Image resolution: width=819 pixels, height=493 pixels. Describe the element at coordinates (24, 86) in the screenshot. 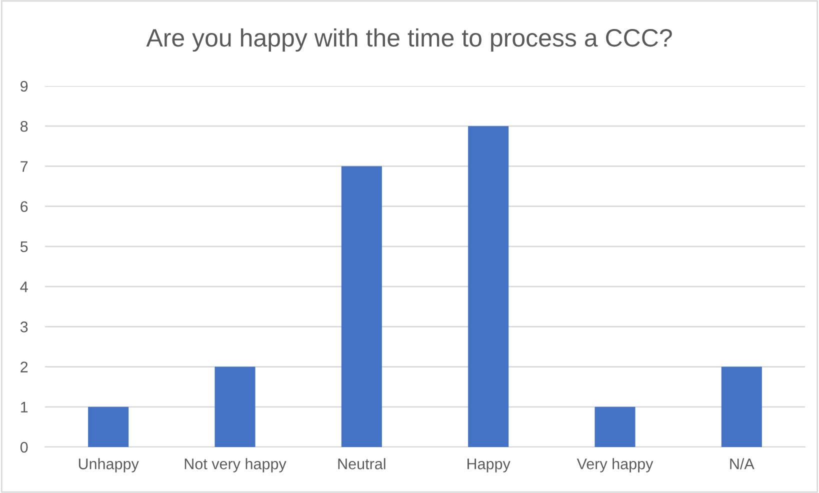

I see `y-tick-label: 9` at that location.